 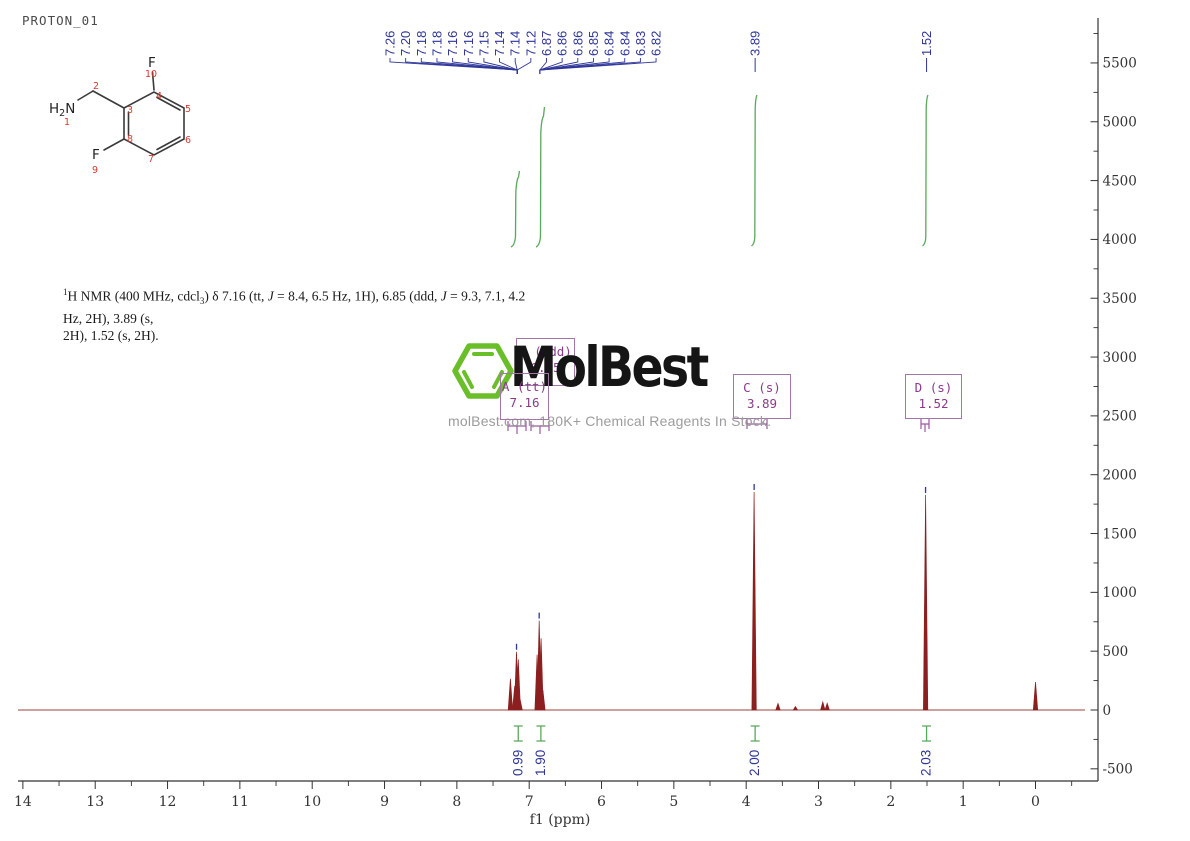 I want to click on assignment-value: 1.52, so click(x=933, y=403).